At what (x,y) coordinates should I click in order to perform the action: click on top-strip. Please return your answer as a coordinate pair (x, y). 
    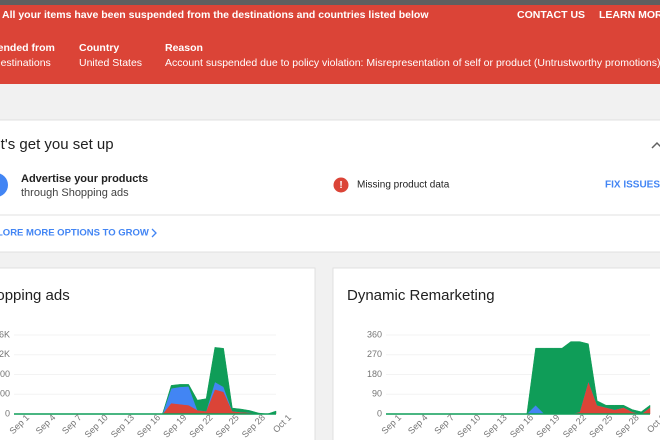
    Looking at the image, I should click on (330, 2).